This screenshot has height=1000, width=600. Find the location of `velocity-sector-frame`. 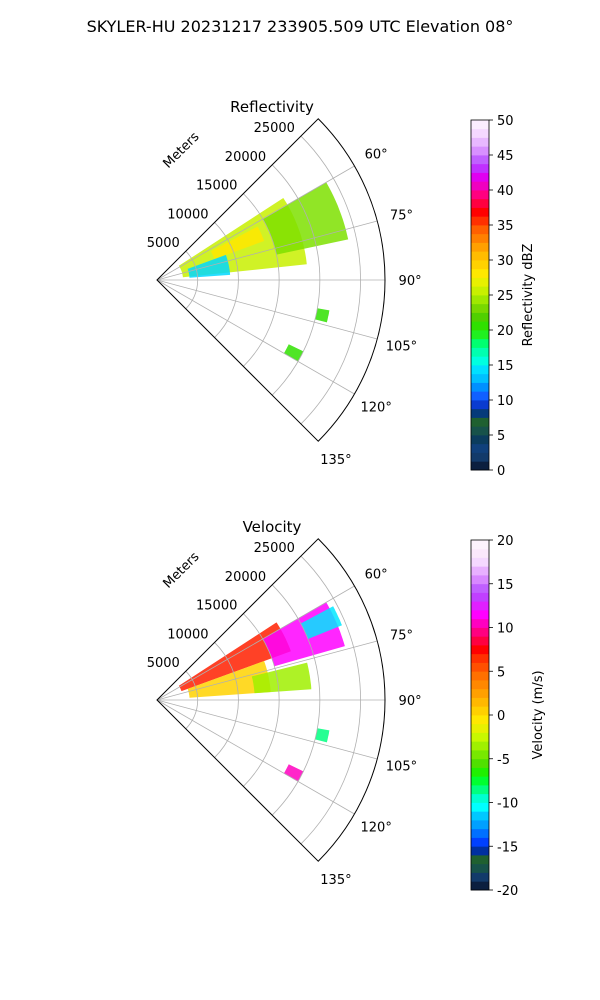

velocity-sector-frame is located at coordinates (271, 700).